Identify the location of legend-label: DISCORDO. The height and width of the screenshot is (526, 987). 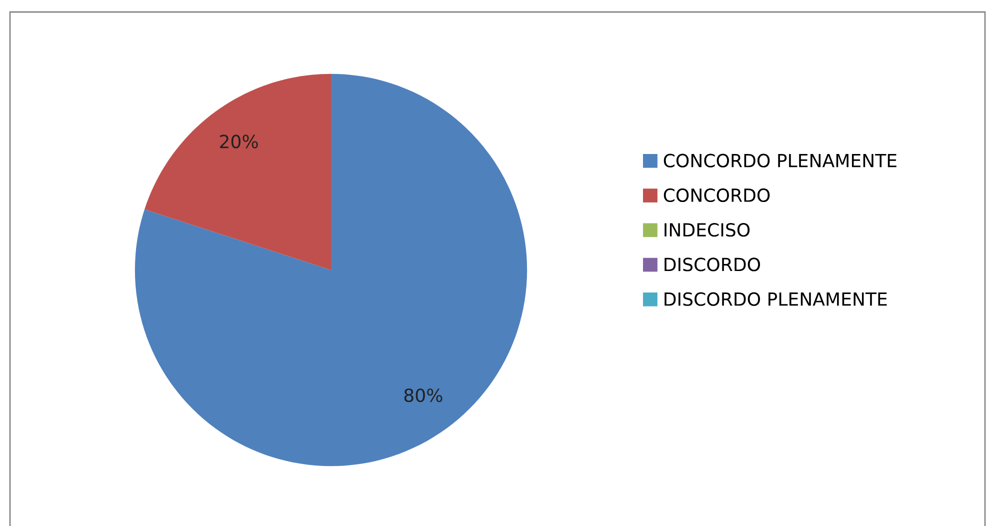
(712, 265).